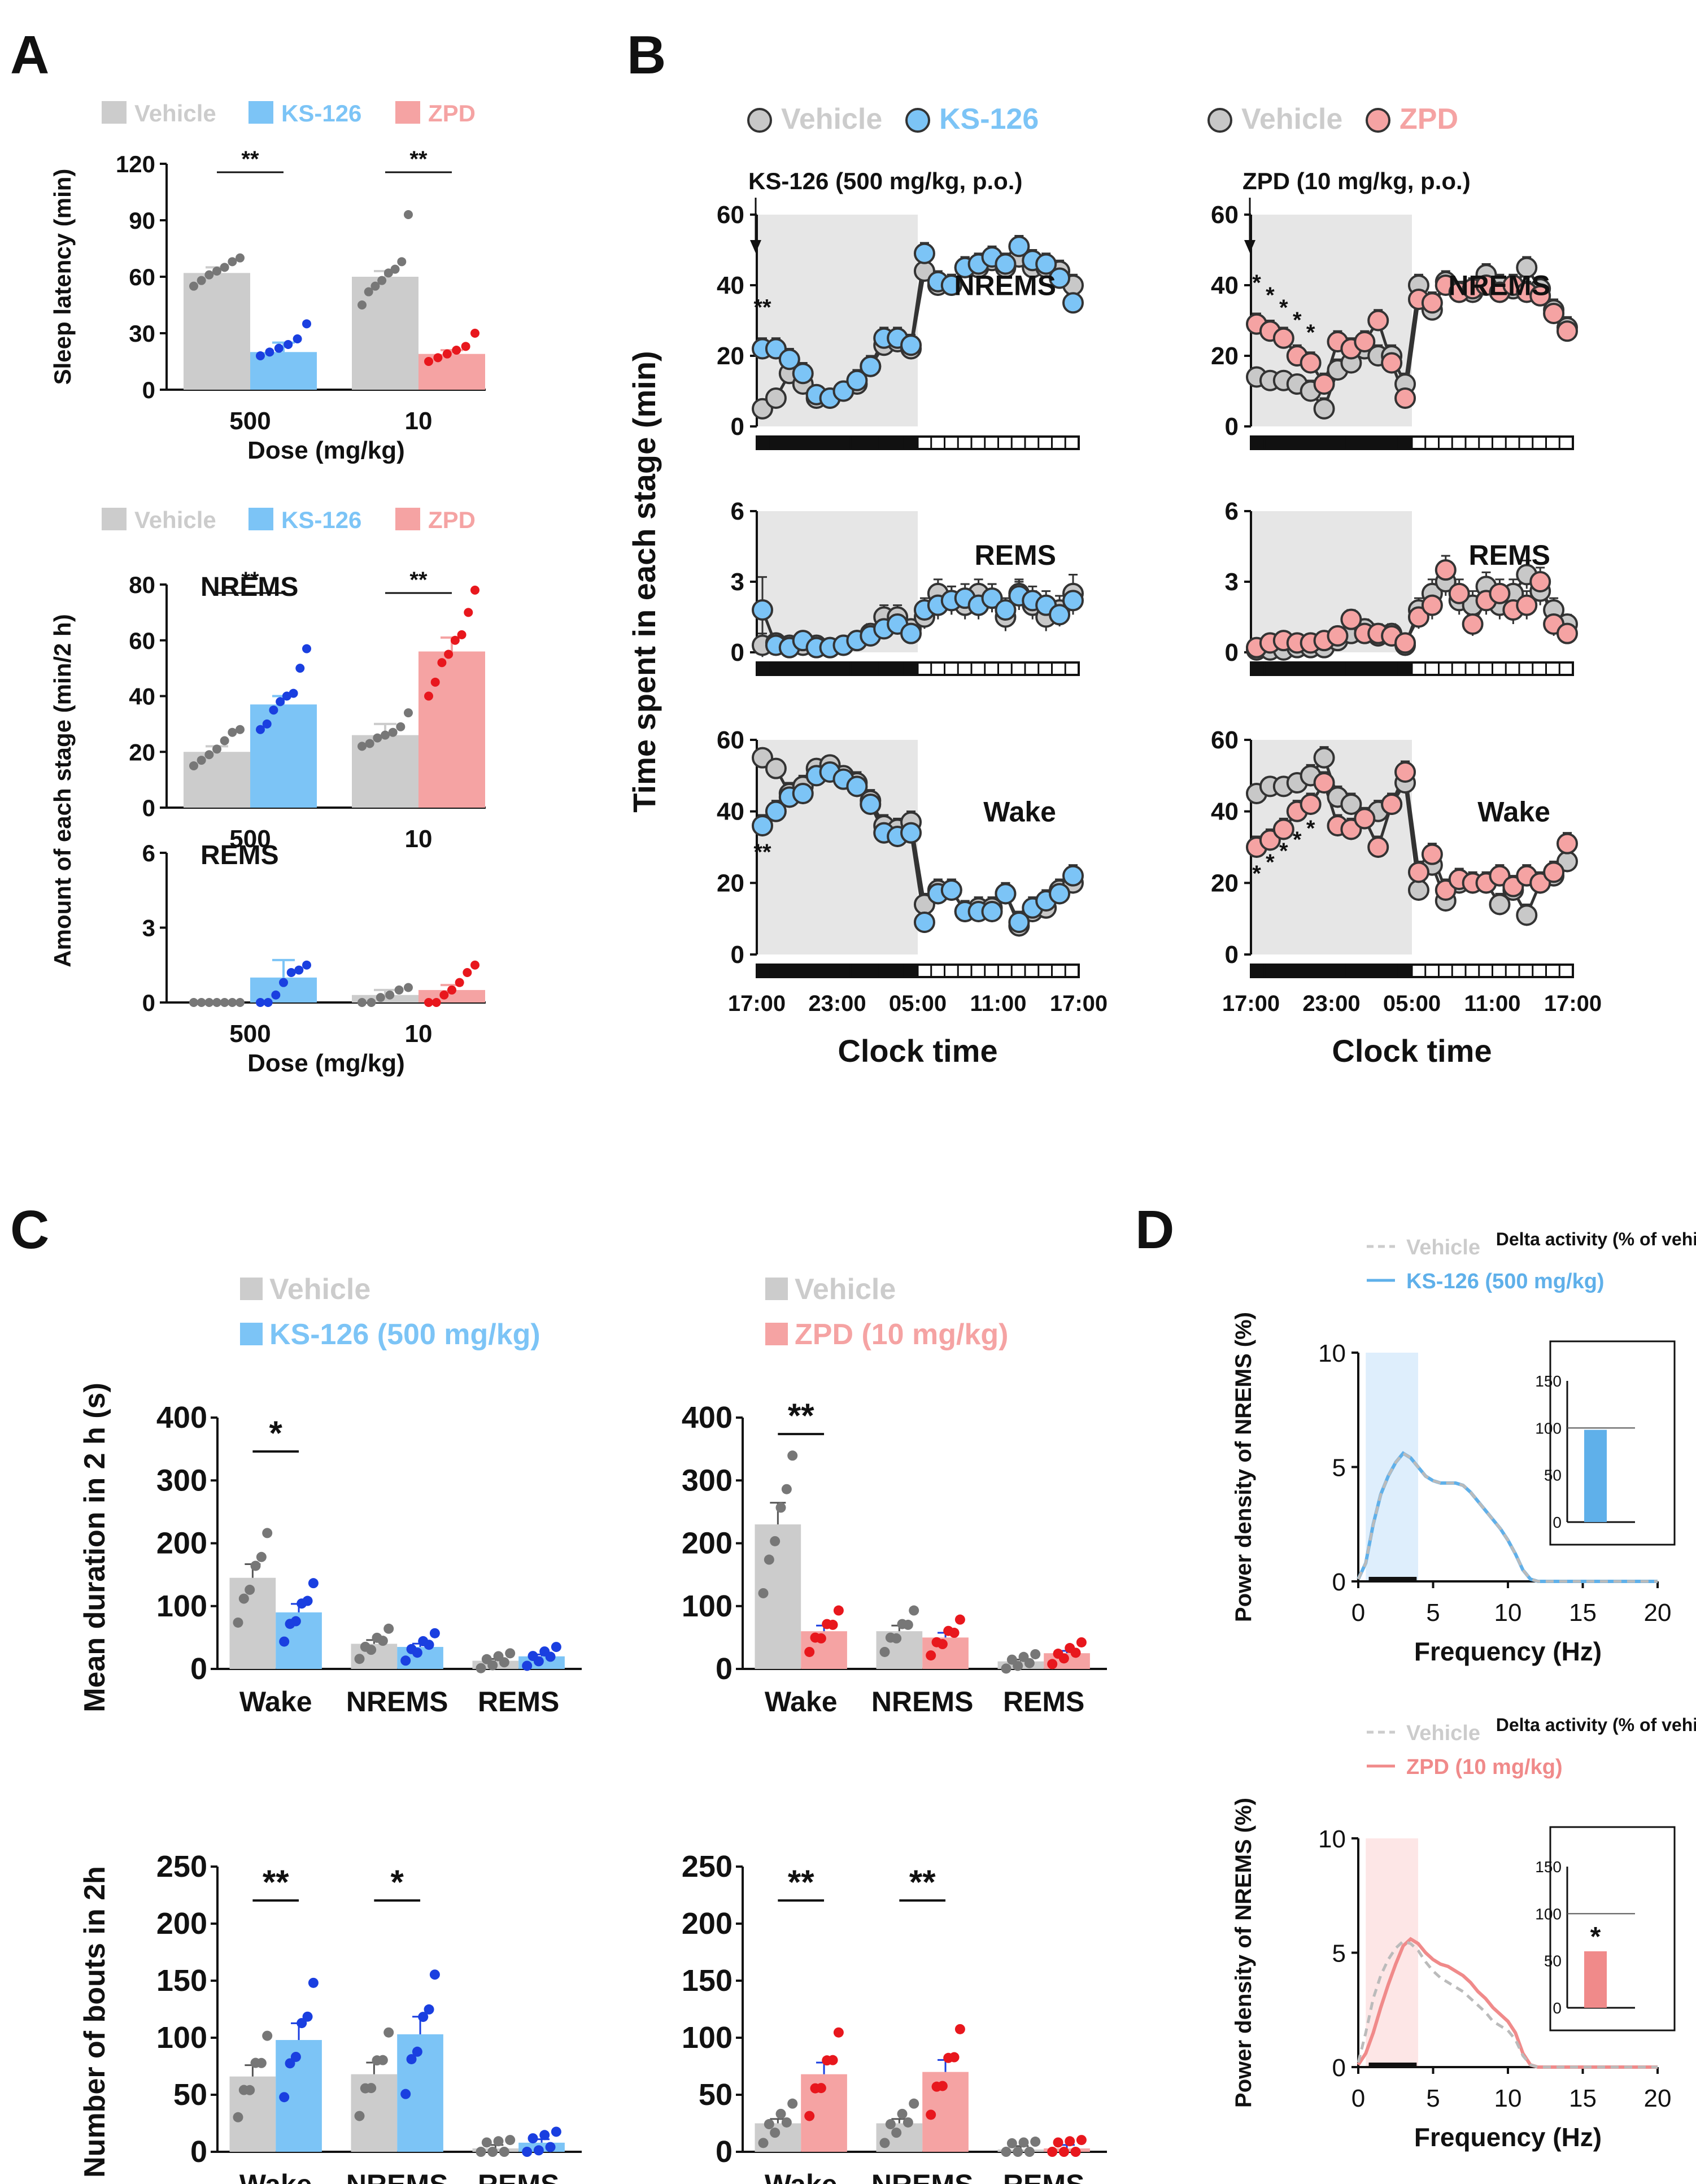 The height and width of the screenshot is (2184, 1696). What do you see at coordinates (1557, 2008) in the screenshot?
I see `inset-y-tick-label: 0` at bounding box center [1557, 2008].